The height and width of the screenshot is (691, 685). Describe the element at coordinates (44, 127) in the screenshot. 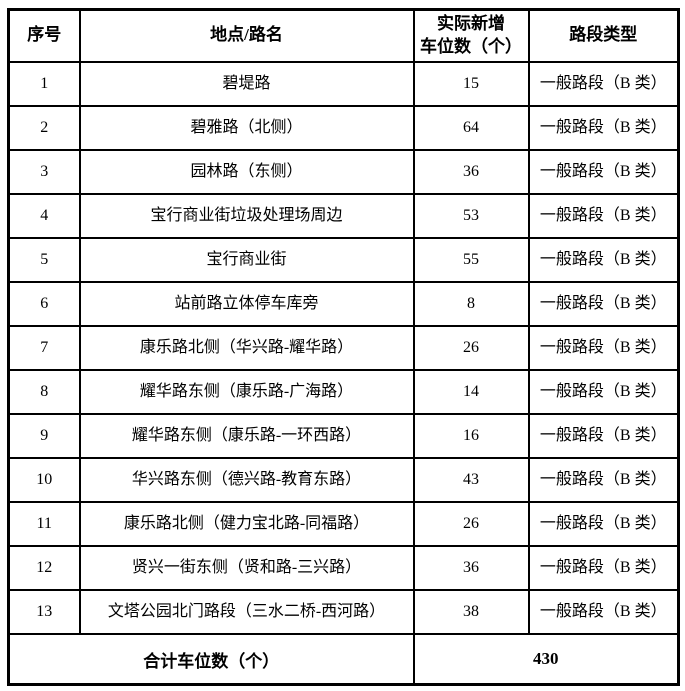

I see `row-number-cell: 2` at that location.